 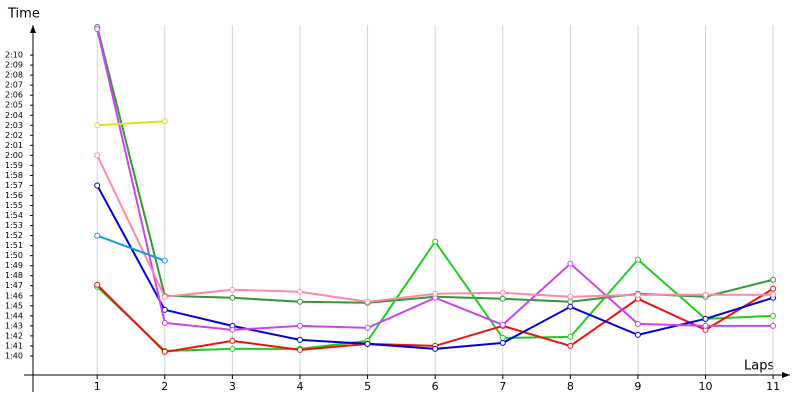 I want to click on y-tick-label: 1:59, so click(x=14, y=165).